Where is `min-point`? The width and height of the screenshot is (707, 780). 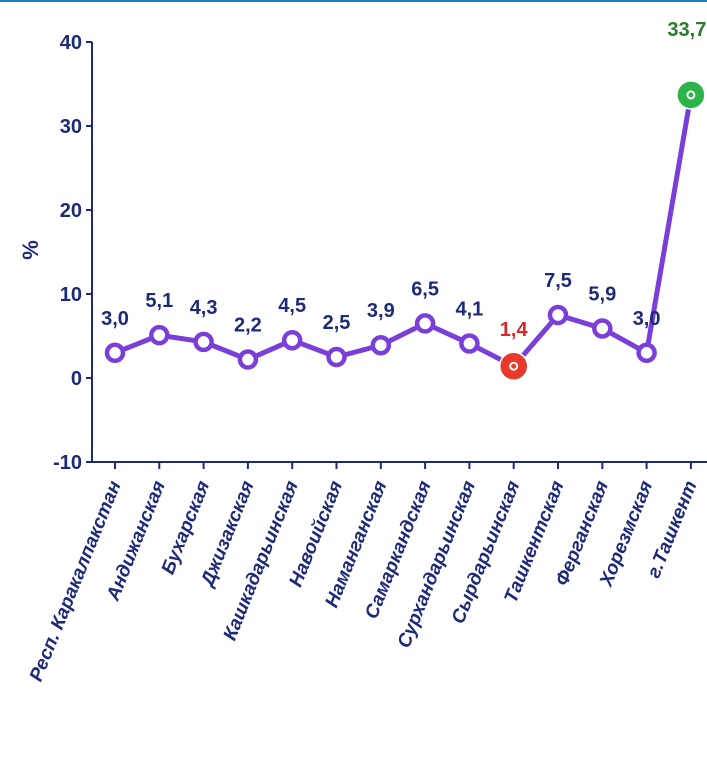
min-point is located at coordinates (513, 366).